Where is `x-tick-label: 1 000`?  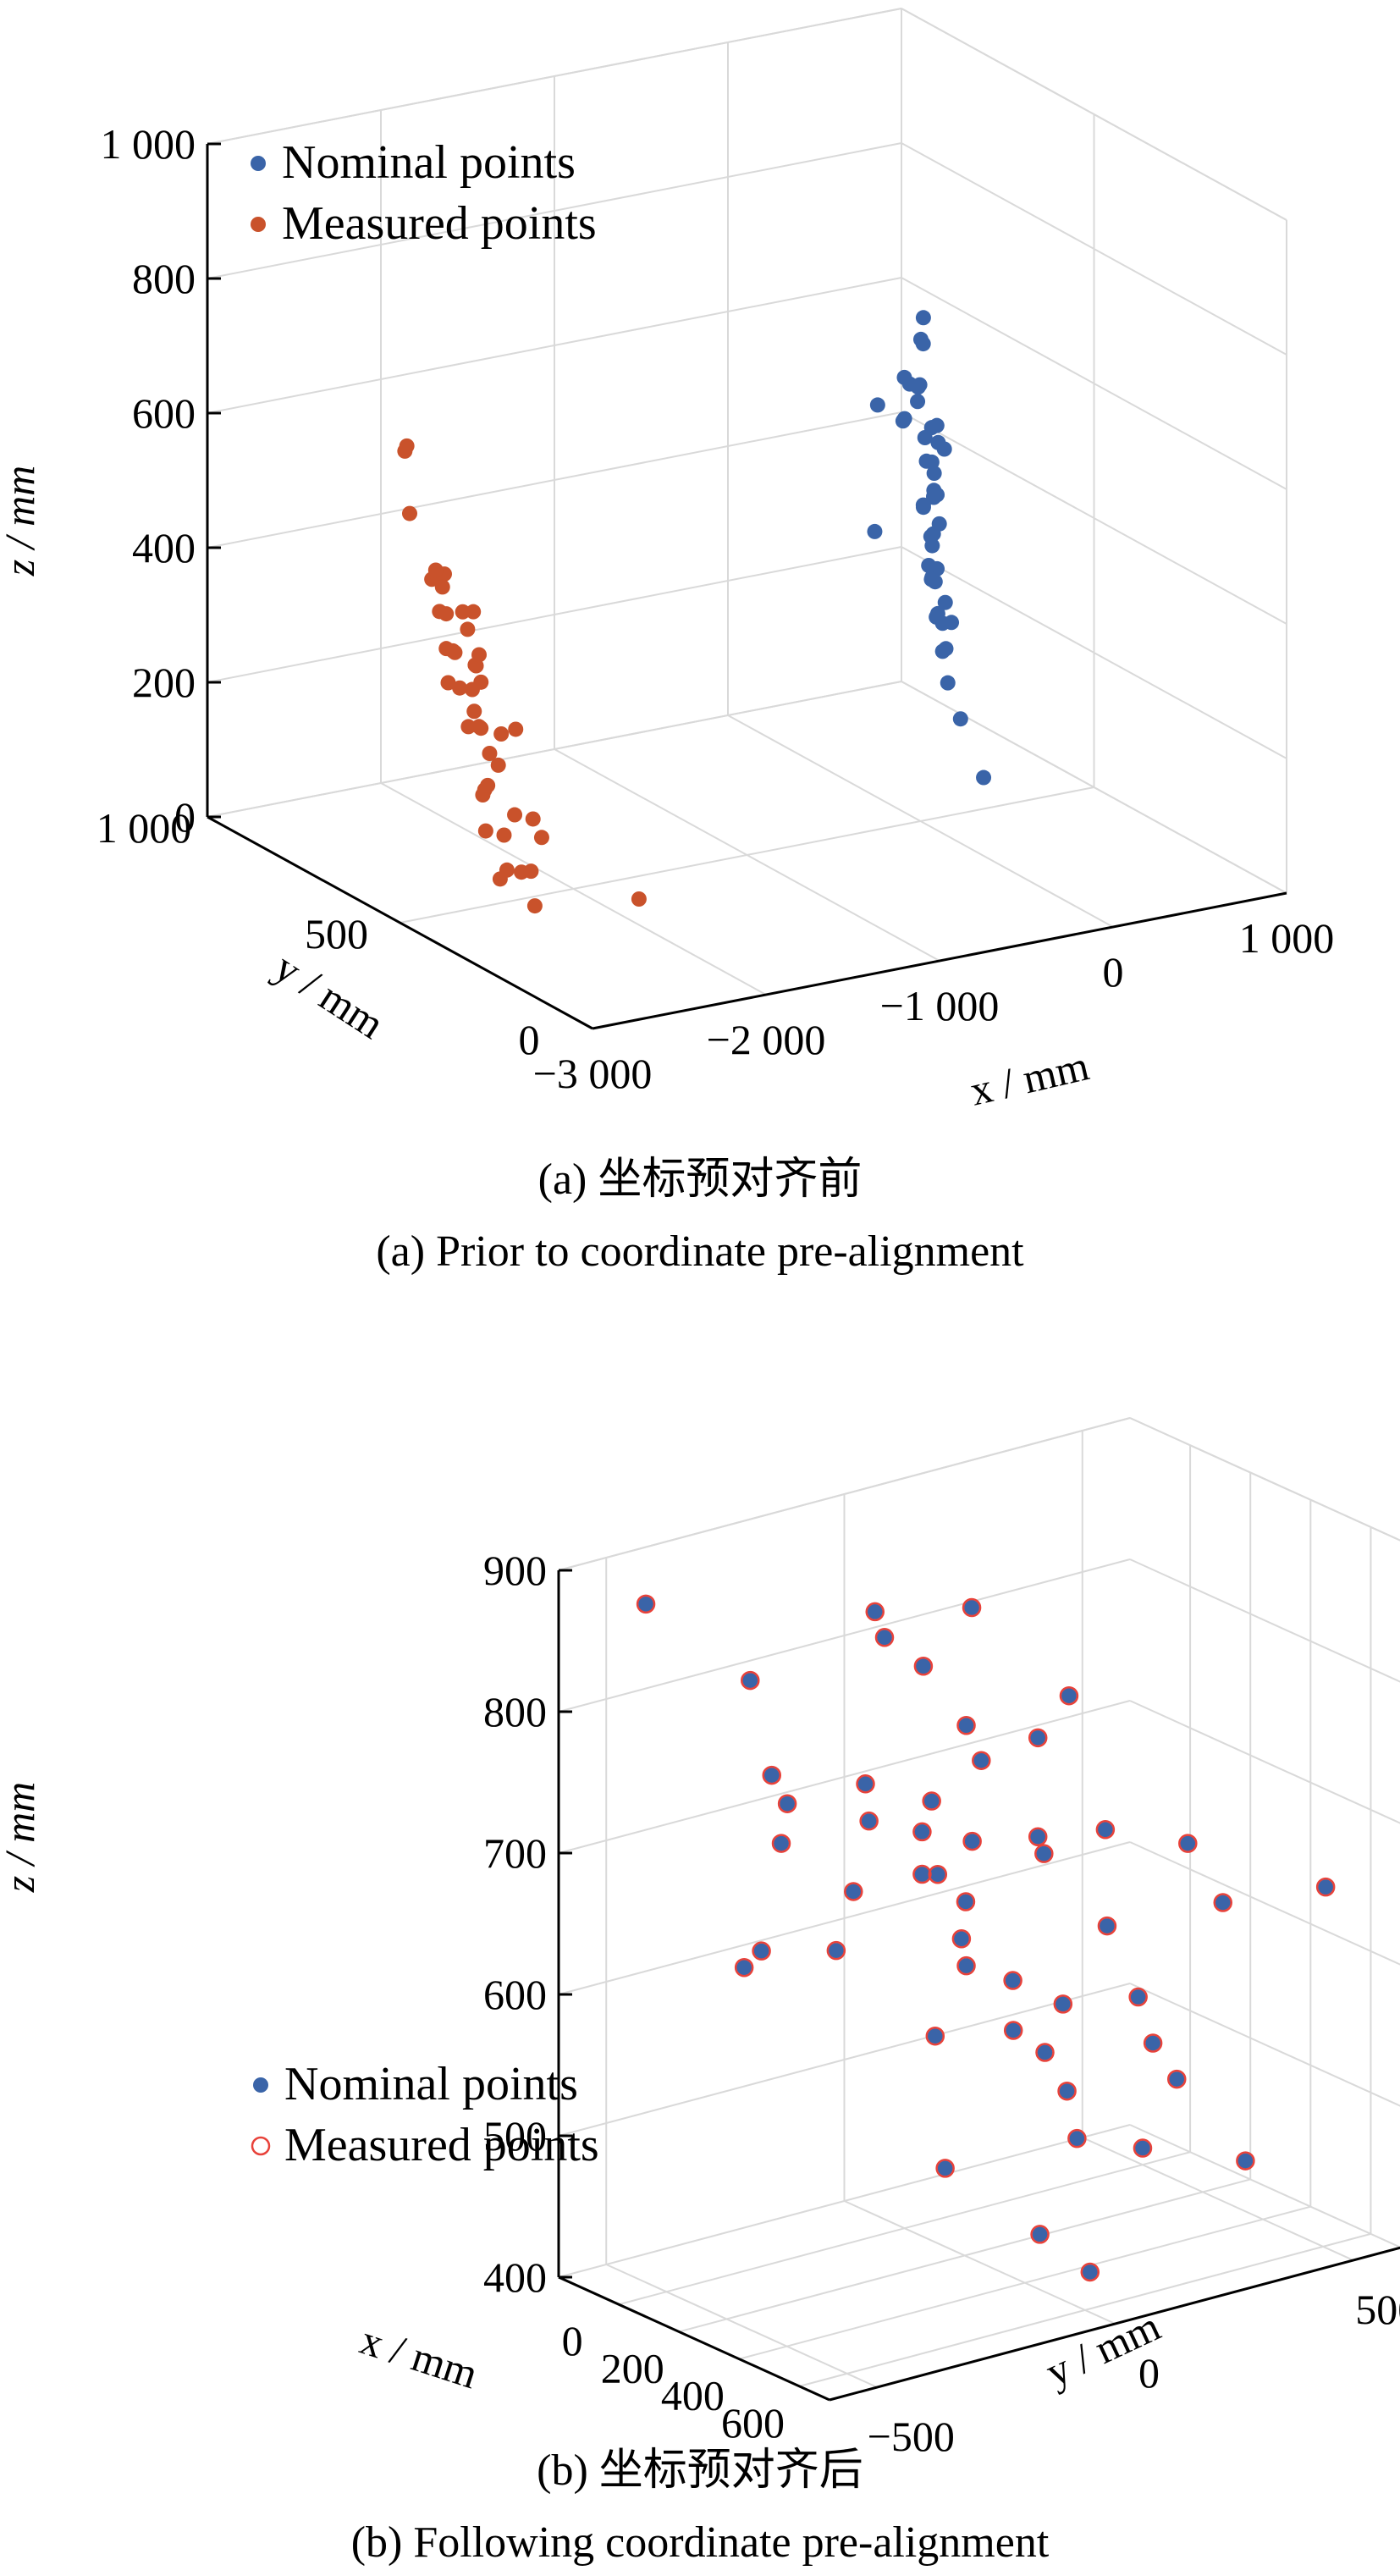 x-tick-label: 1 000 is located at coordinates (1287, 938).